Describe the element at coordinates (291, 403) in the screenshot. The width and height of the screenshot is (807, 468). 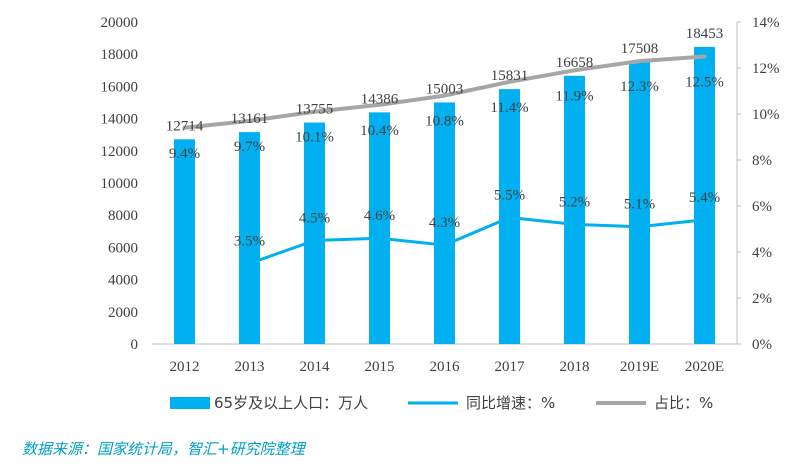
I see `legend-bar-label: 65岁及以上人口：万人` at that location.